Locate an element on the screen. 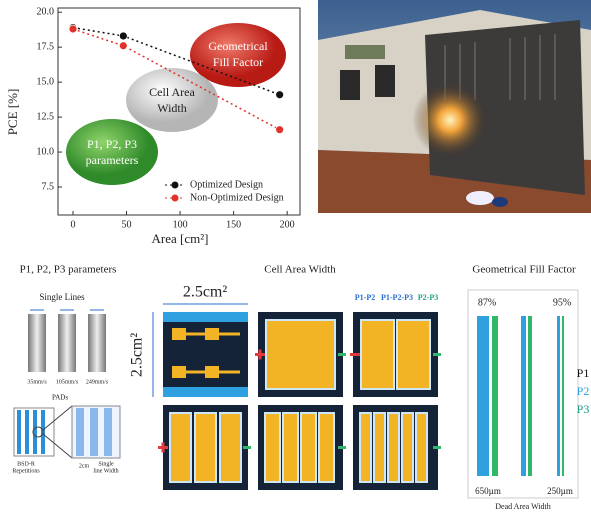 The height and width of the screenshot is (513, 591). legend-label: Optimized Design is located at coordinates (226, 184).